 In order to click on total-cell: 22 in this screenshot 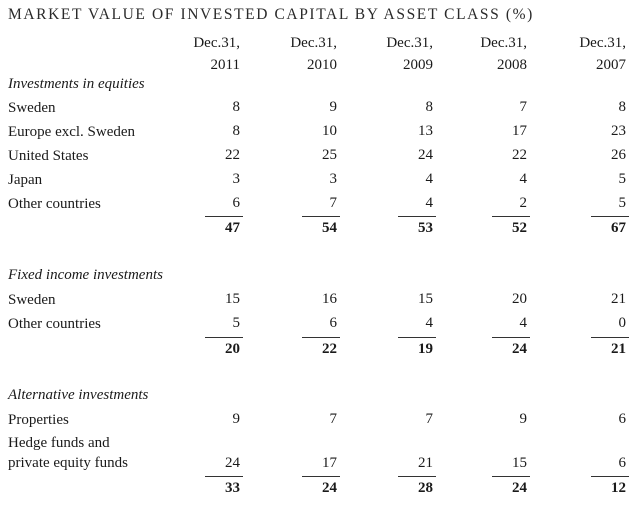, I will do `click(329, 349)`.